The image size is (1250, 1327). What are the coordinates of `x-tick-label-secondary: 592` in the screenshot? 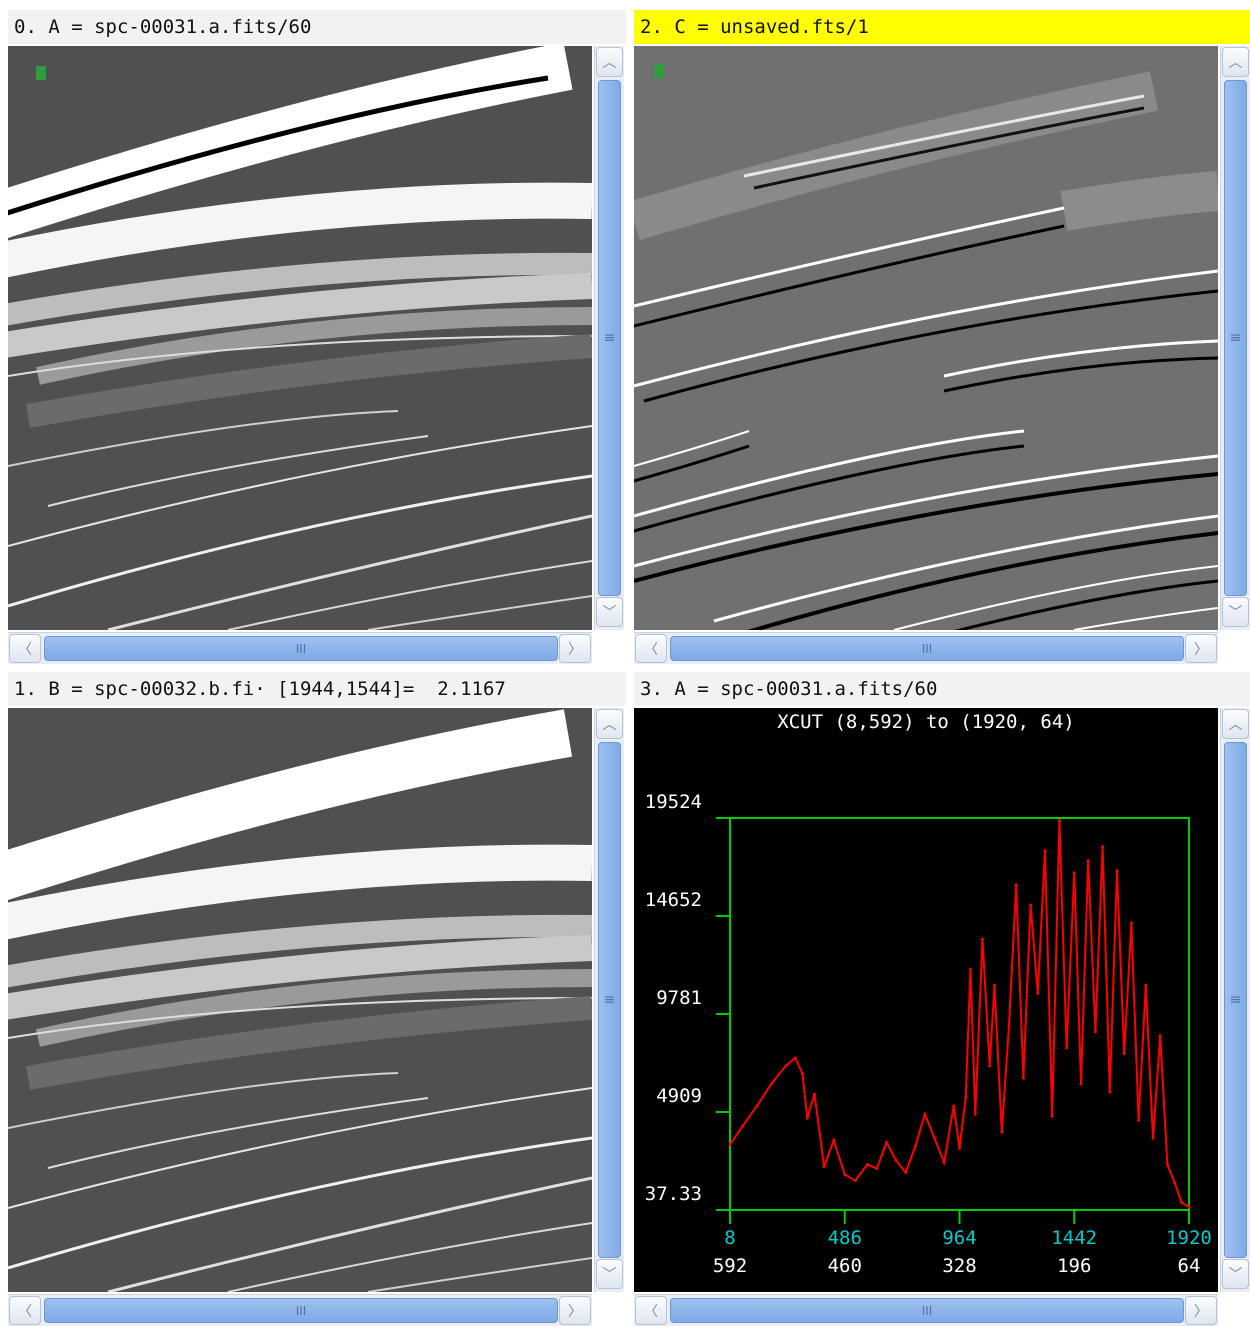 It's located at (730, 1266).